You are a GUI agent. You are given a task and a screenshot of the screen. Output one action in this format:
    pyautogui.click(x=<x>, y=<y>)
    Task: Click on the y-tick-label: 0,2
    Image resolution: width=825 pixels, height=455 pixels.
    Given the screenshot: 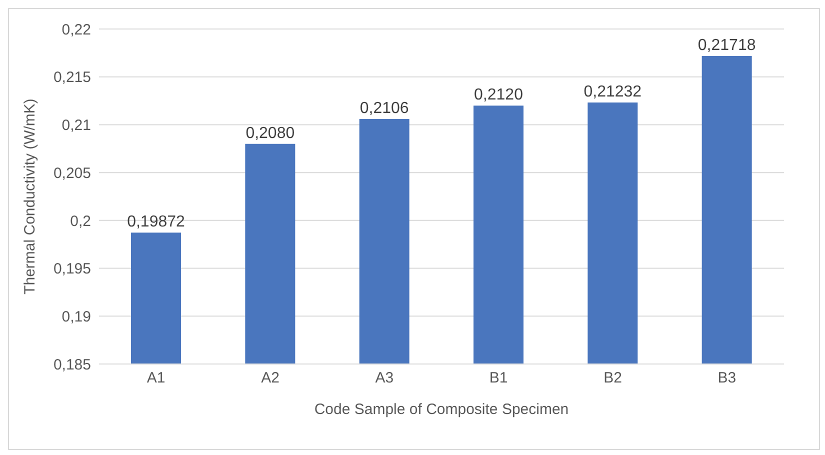 What is the action you would take?
    pyautogui.click(x=80, y=221)
    